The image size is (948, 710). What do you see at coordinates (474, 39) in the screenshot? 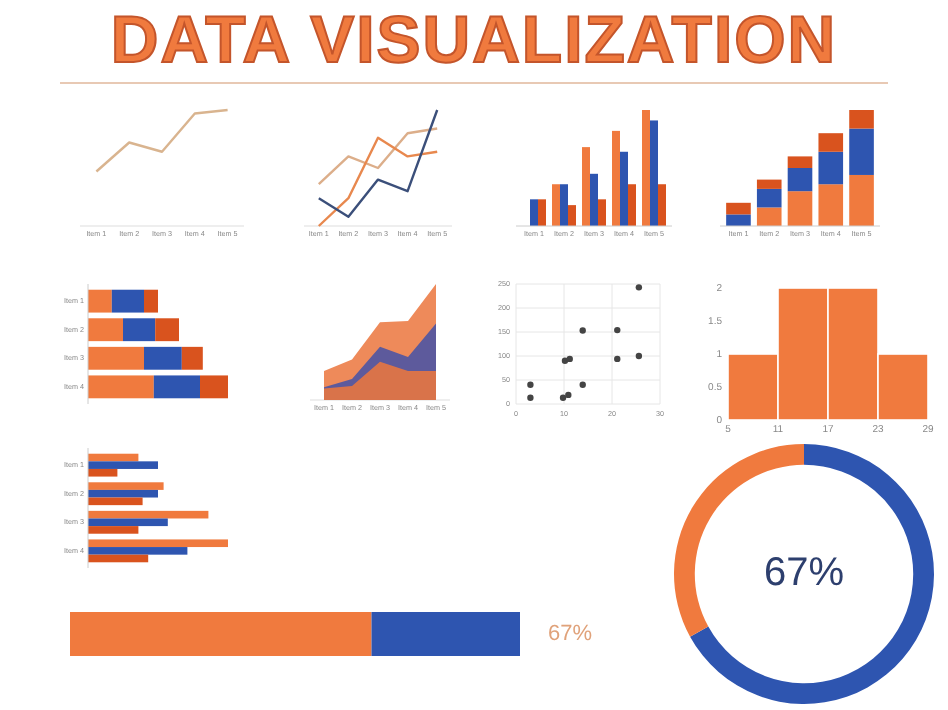
I see `text: DATA VISUALIZATION` at bounding box center [474, 39].